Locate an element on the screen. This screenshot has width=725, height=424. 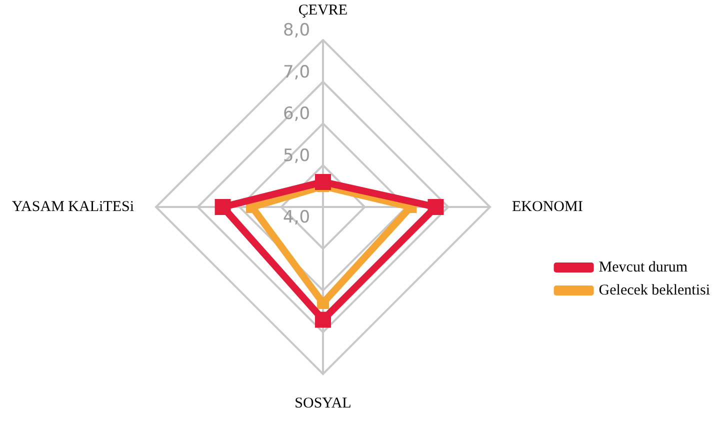
spoke-label: SOSYAL is located at coordinates (323, 404).